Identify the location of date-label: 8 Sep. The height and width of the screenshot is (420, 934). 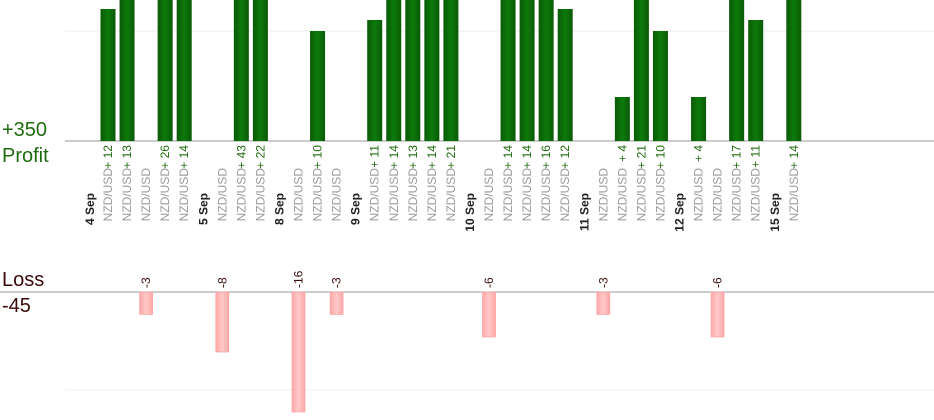
(279, 209).